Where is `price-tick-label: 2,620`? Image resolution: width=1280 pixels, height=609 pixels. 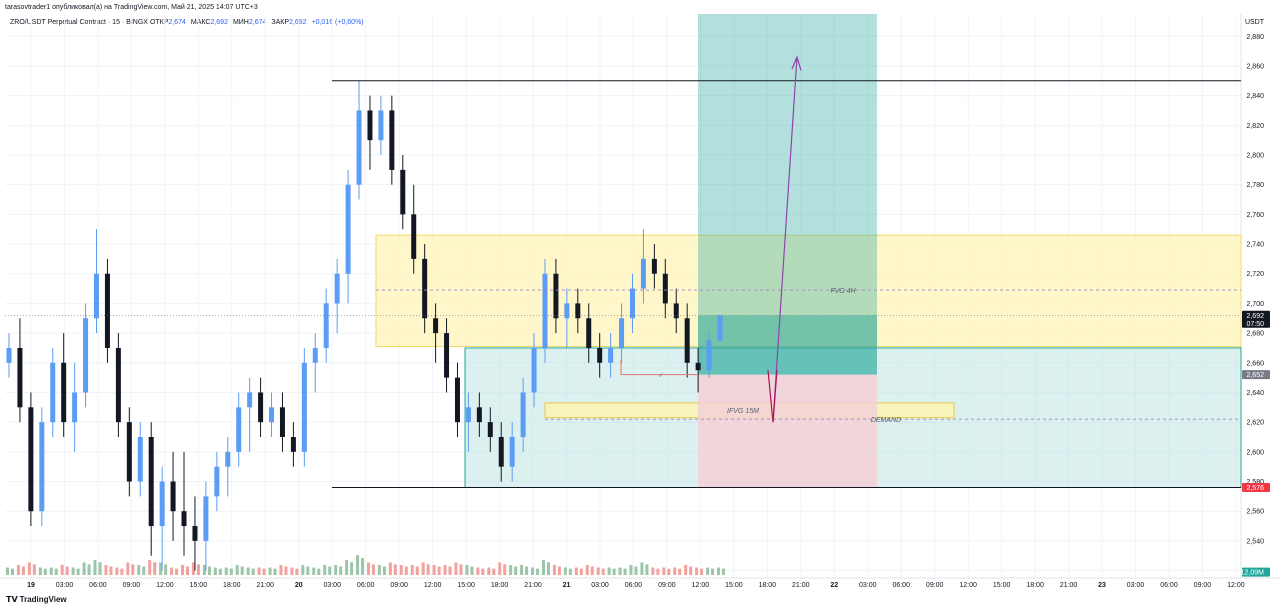 price-tick-label: 2,620 is located at coordinates (1255, 423).